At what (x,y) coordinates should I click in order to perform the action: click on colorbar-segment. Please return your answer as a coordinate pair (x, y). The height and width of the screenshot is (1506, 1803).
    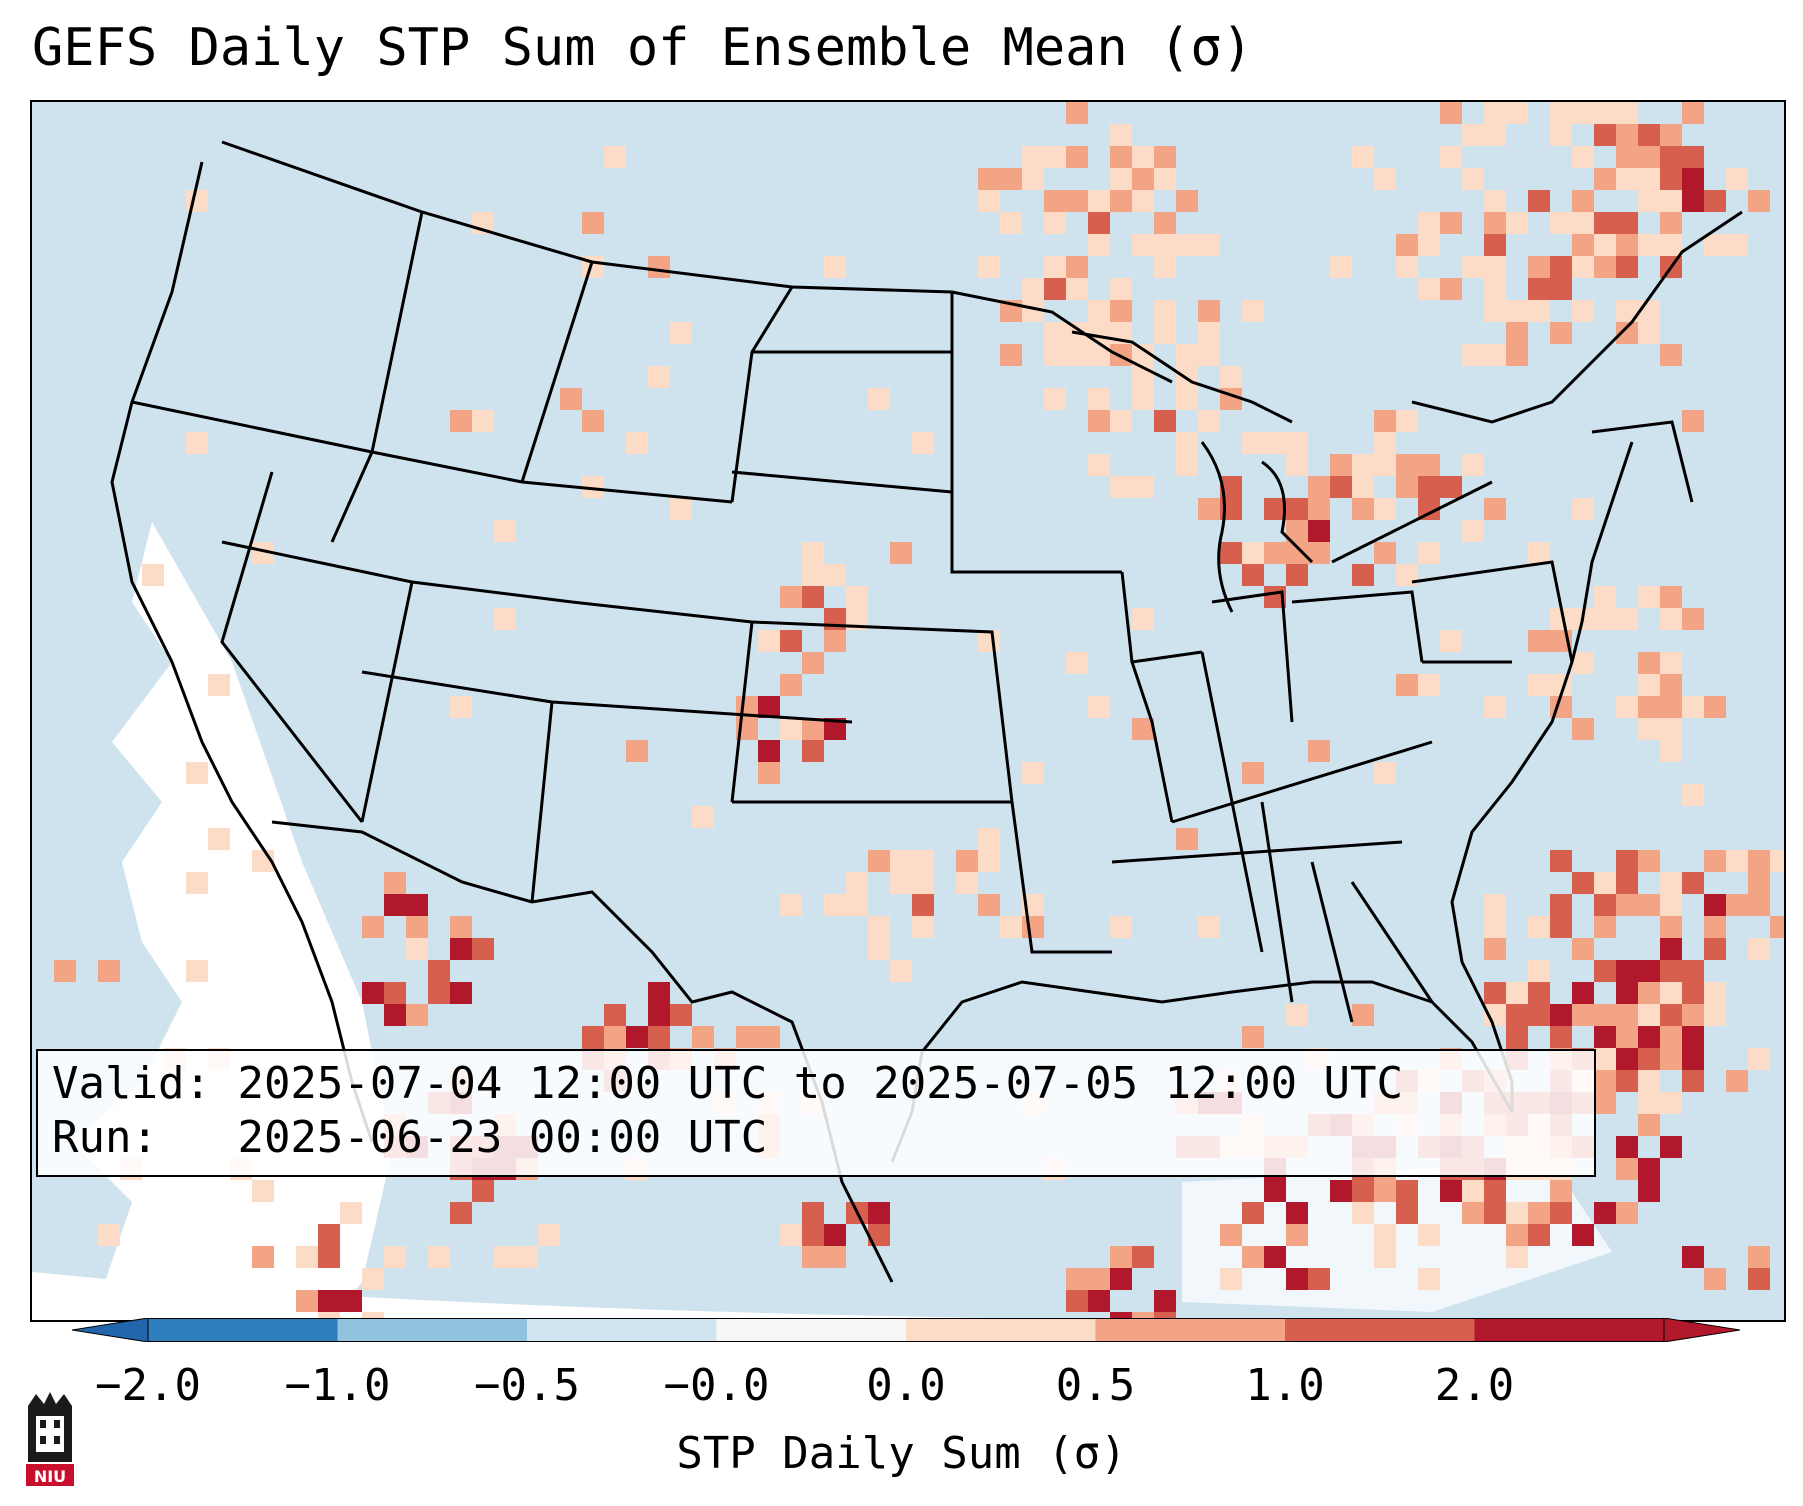
    Looking at the image, I should click on (1380, 1330).